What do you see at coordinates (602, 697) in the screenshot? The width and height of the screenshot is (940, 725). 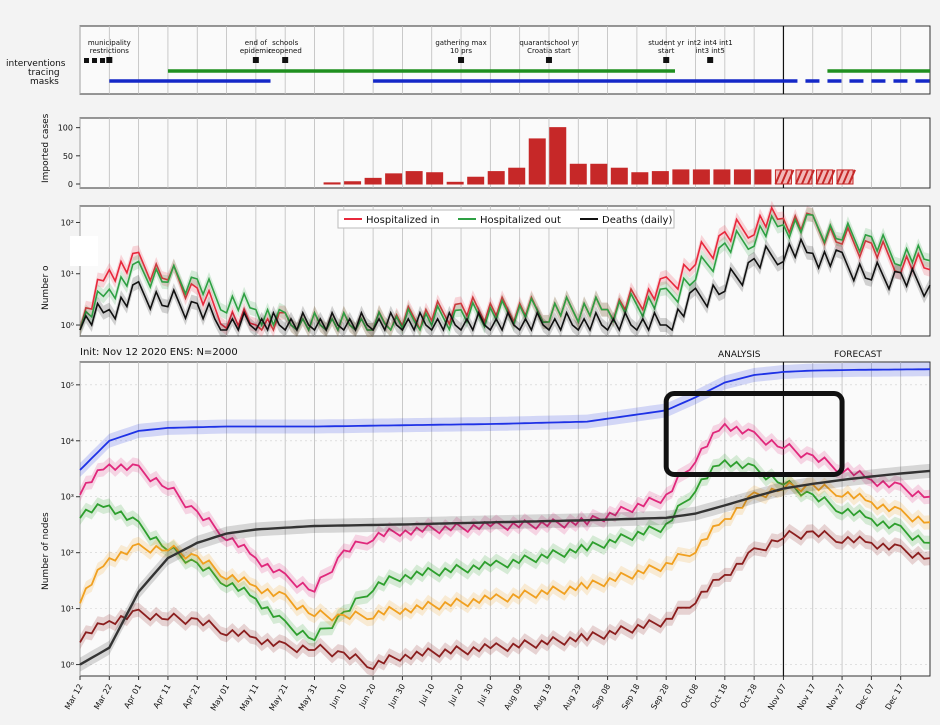 I see `x-tick-label: Sep 08` at bounding box center [602, 697].